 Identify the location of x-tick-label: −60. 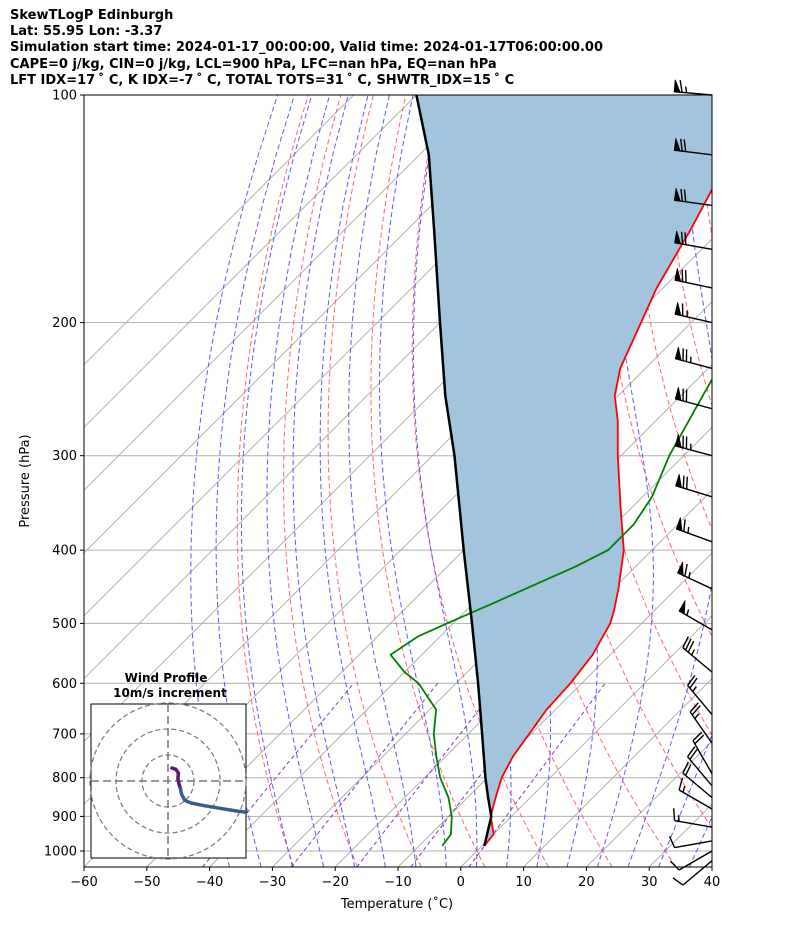
(83, 882).